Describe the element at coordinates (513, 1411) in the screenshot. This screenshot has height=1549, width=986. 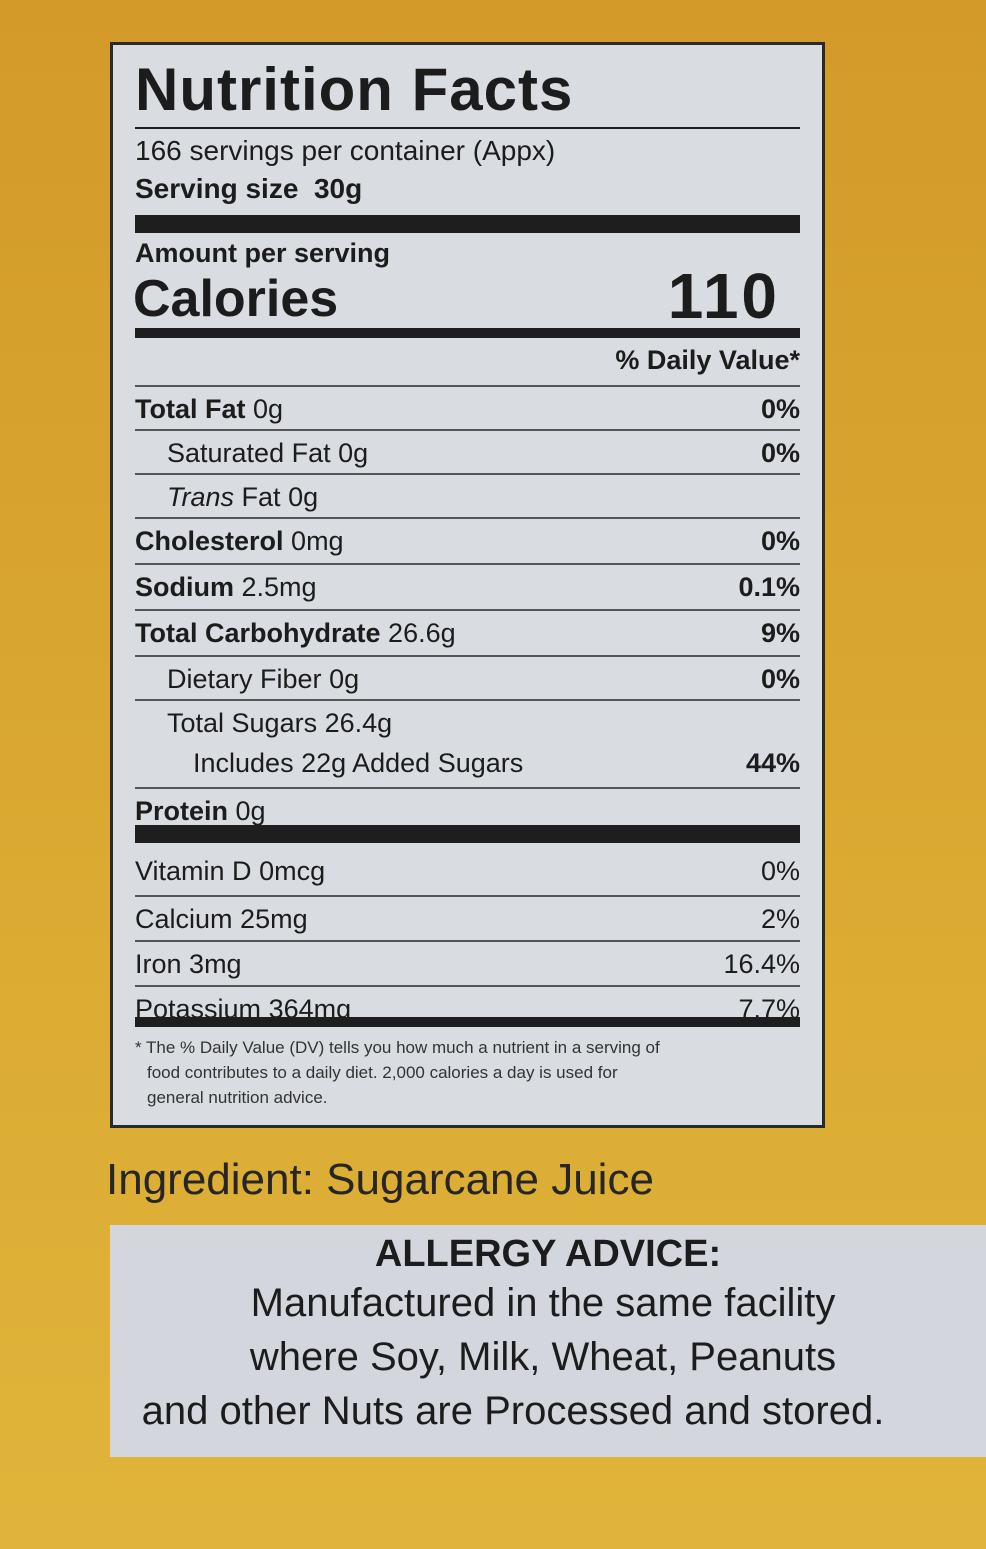
I see `allergy-line: and other Nuts are Processed and stored.` at that location.